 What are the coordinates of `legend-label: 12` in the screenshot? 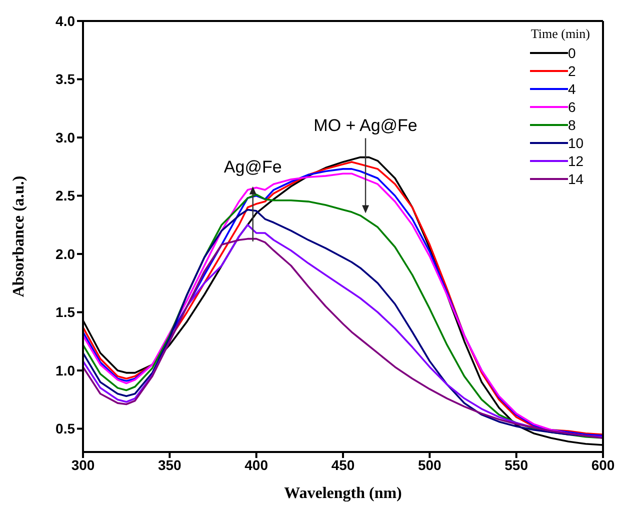 It's located at (576, 161).